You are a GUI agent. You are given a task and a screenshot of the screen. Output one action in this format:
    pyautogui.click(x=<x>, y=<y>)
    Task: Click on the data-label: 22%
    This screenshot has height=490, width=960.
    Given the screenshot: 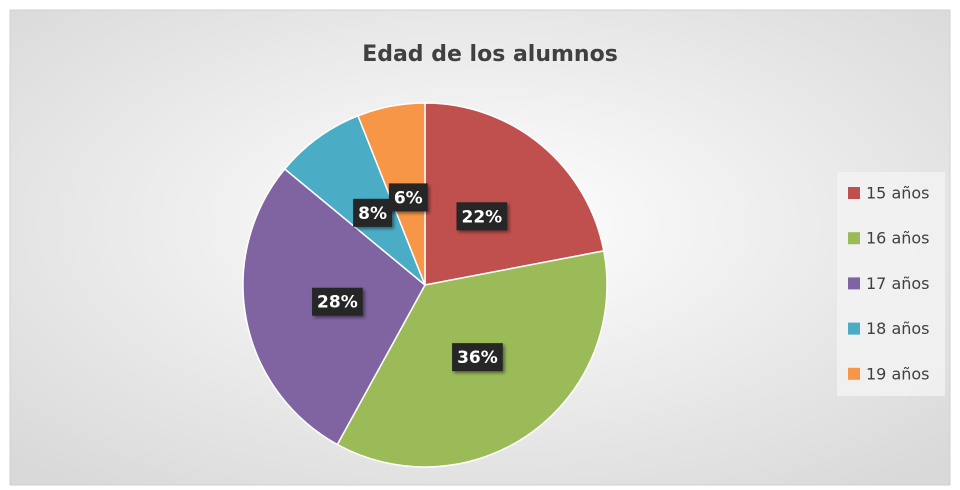 What is the action you would take?
    pyautogui.click(x=482, y=216)
    